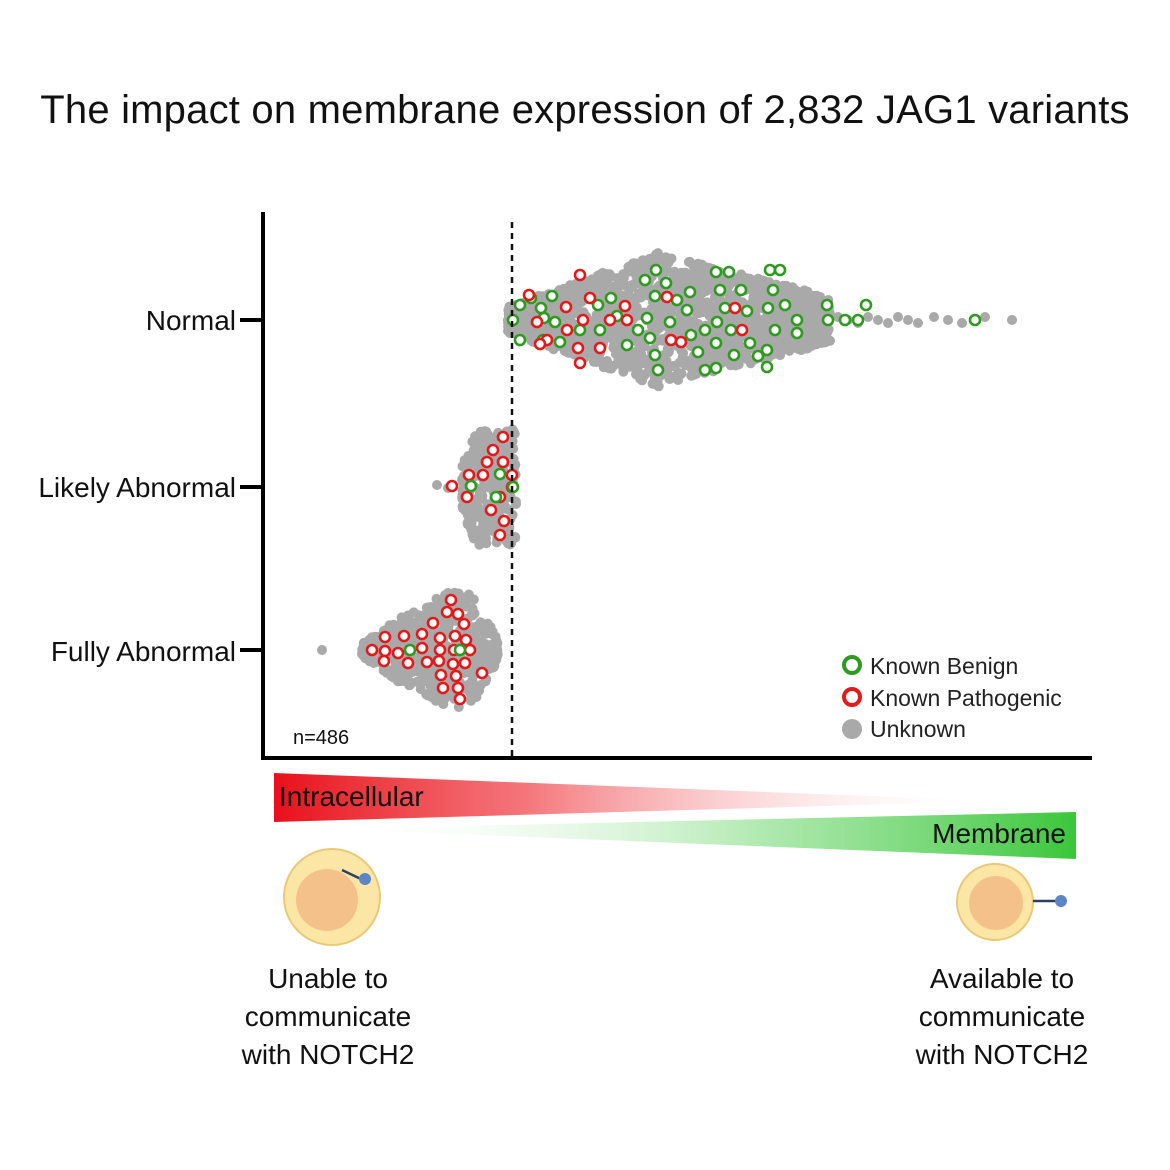 This screenshot has width=1170, height=1170. I want to click on legend-unknown-label: Unknown, so click(918, 729).